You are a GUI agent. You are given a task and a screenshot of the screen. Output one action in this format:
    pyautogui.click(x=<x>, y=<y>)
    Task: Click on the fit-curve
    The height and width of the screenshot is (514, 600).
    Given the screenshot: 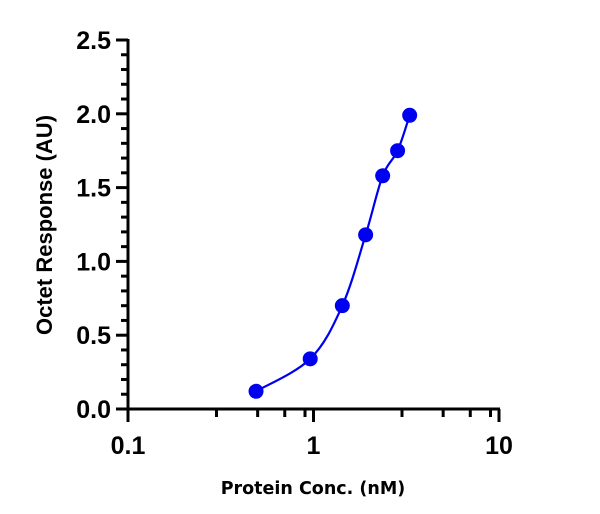 What is the action you would take?
    pyautogui.click(x=333, y=253)
    